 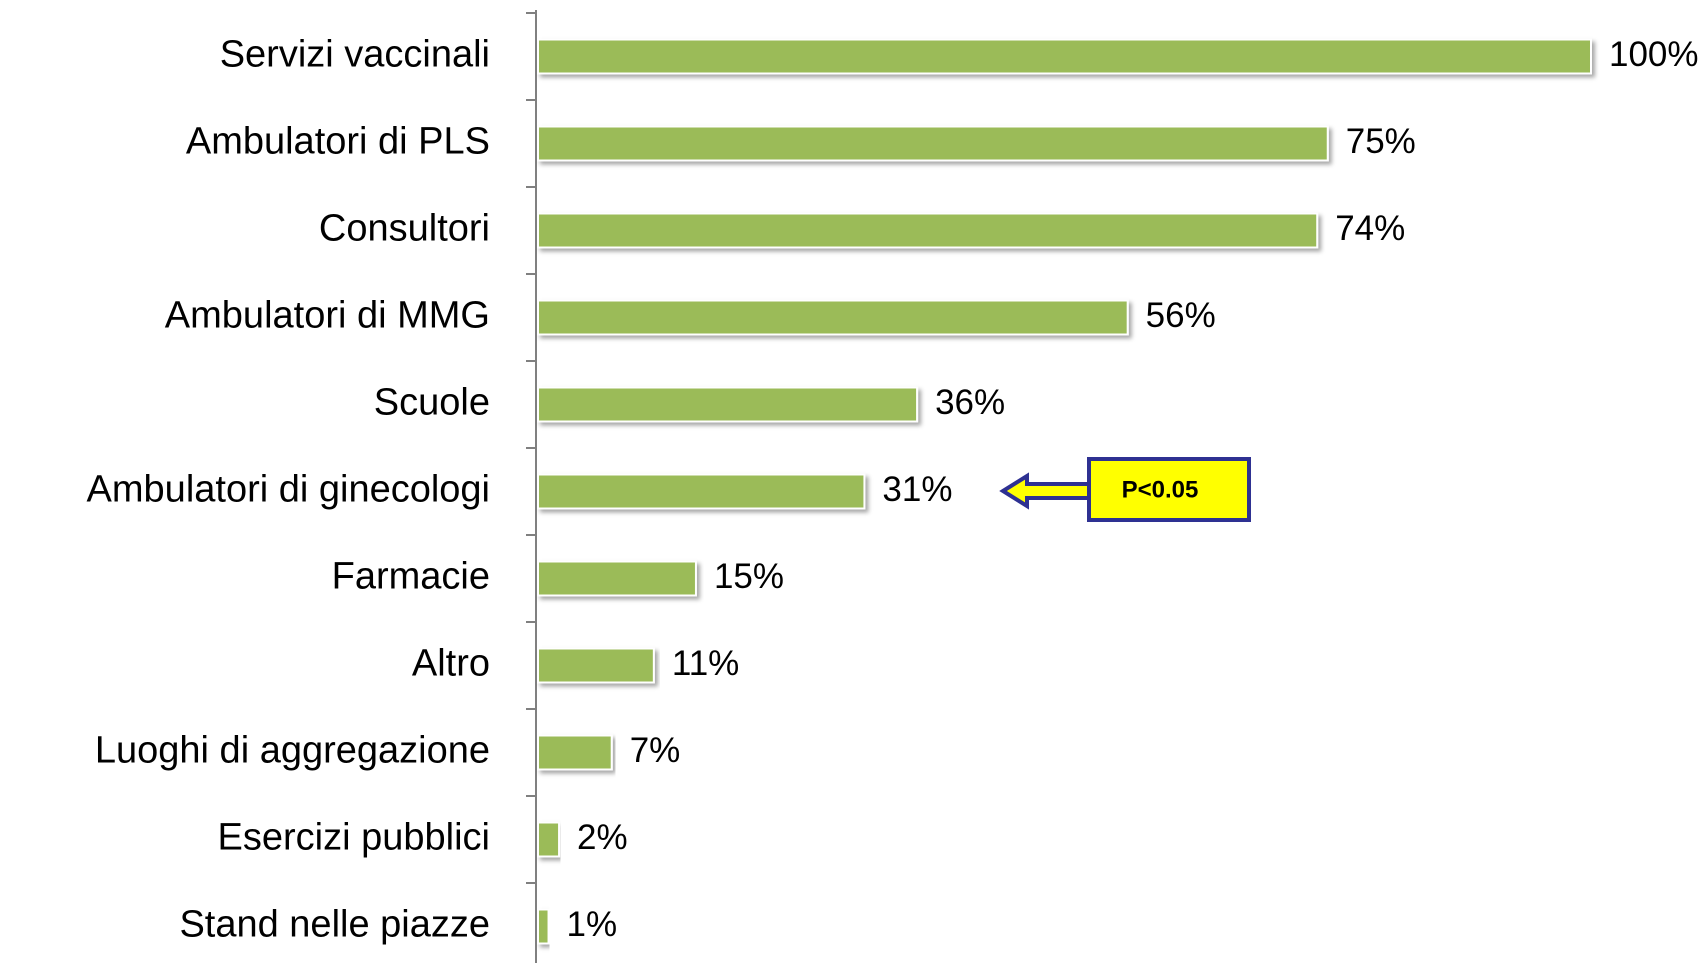 What do you see at coordinates (602, 837) in the screenshot?
I see `data-label: 2%` at bounding box center [602, 837].